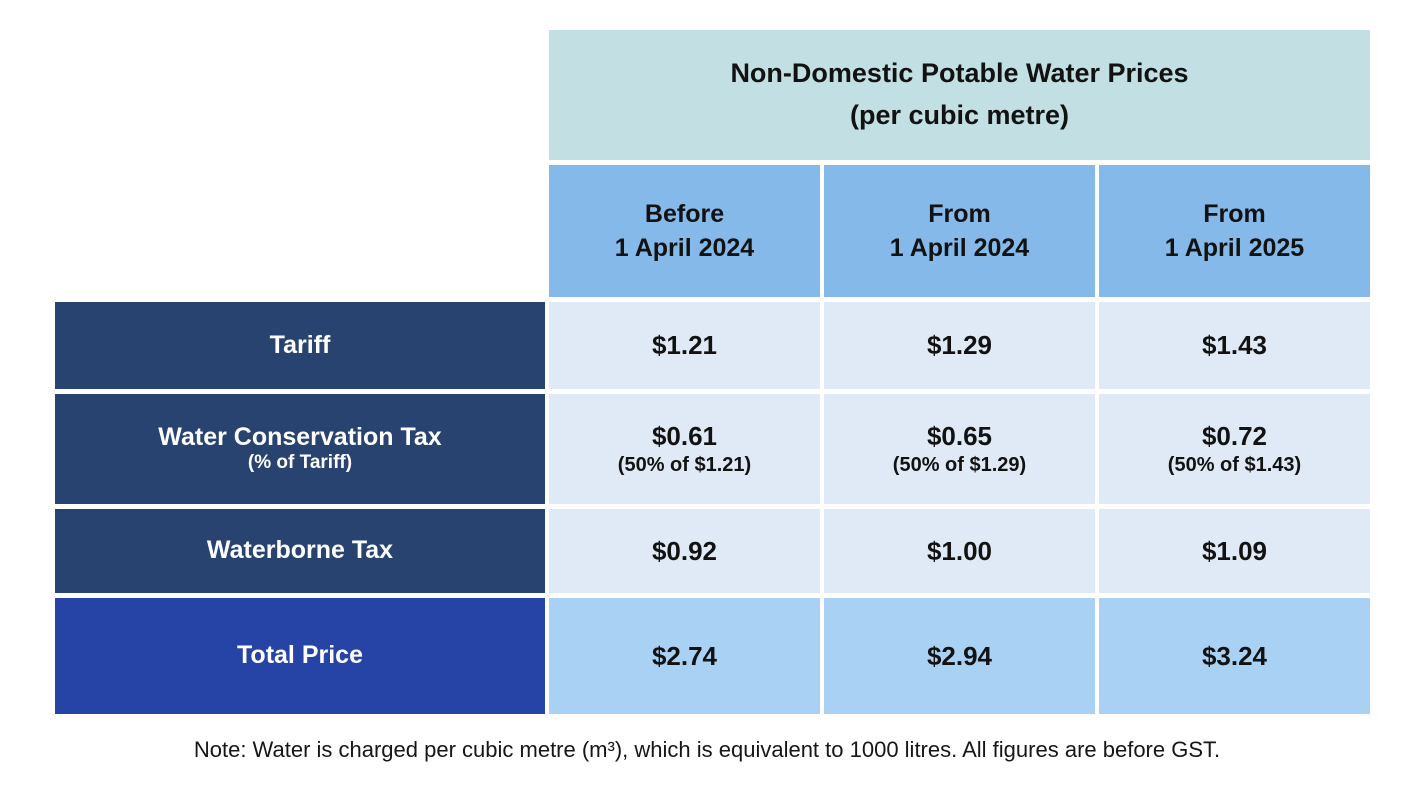 The height and width of the screenshot is (808, 1414). What do you see at coordinates (959, 115) in the screenshot?
I see `table-title-line2: (per cubic metre)` at bounding box center [959, 115].